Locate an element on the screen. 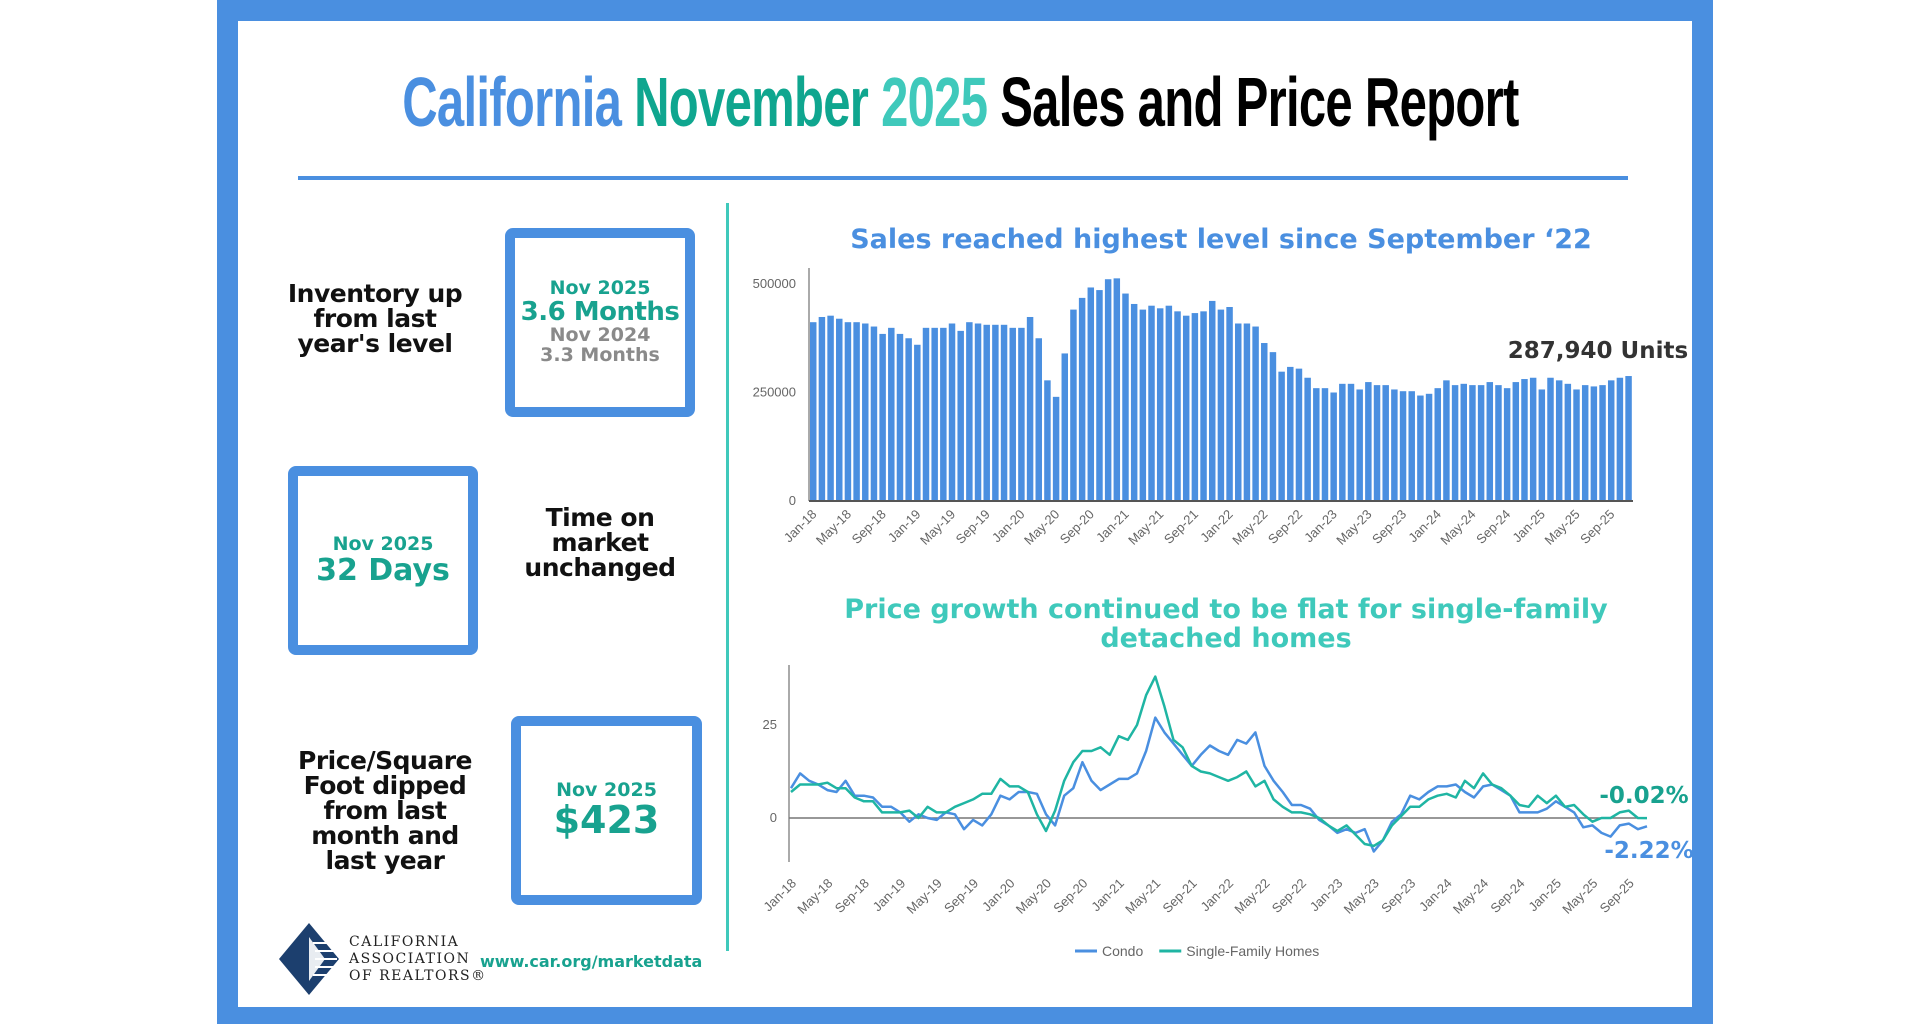  sales-y-ticks: 0 250000 500000 is located at coordinates (774, 392).